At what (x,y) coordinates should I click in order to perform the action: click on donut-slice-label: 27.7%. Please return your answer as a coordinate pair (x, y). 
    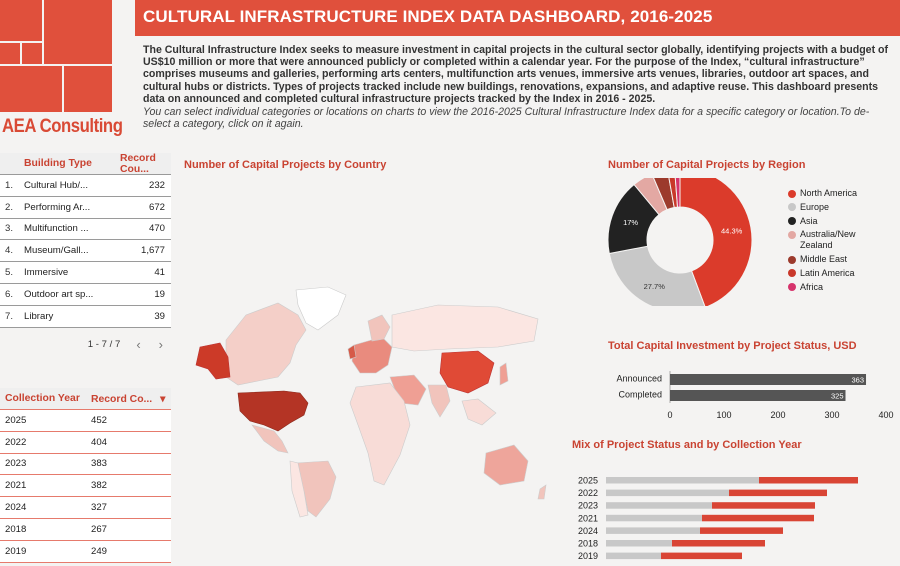
    Looking at the image, I should click on (655, 286).